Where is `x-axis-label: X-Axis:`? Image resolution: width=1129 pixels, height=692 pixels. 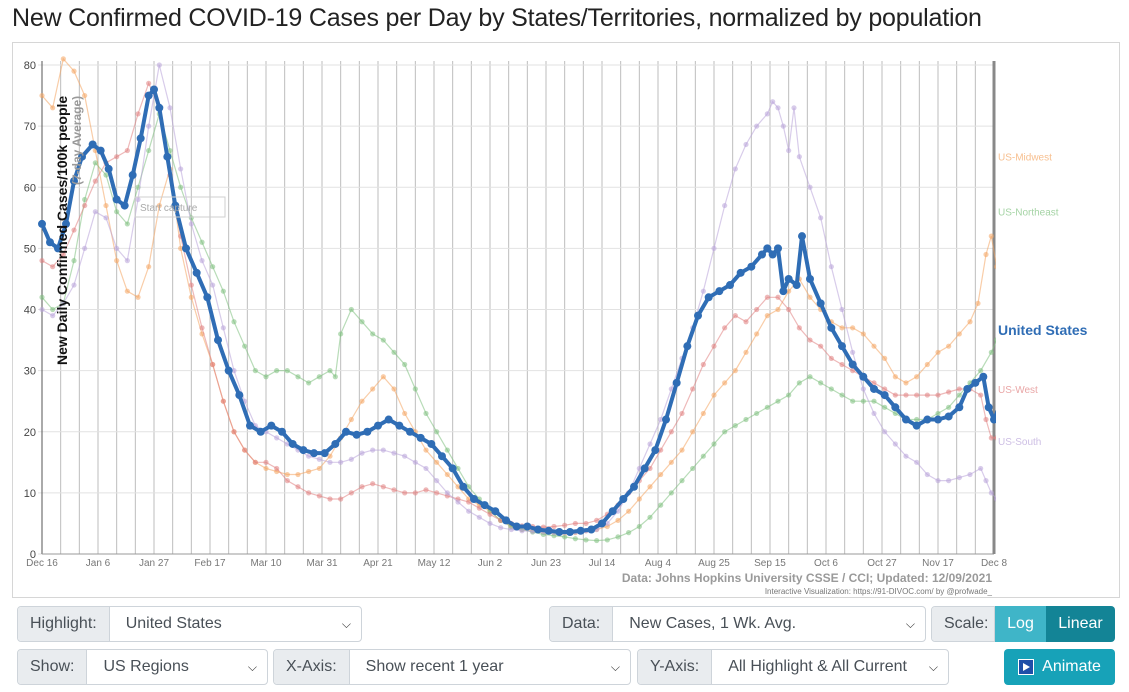 x-axis-label: X-Axis: is located at coordinates (312, 667).